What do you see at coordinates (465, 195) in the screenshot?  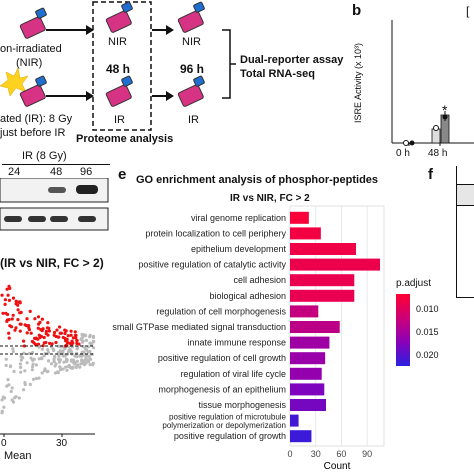 I see `panel-f-header-bar` at bounding box center [465, 195].